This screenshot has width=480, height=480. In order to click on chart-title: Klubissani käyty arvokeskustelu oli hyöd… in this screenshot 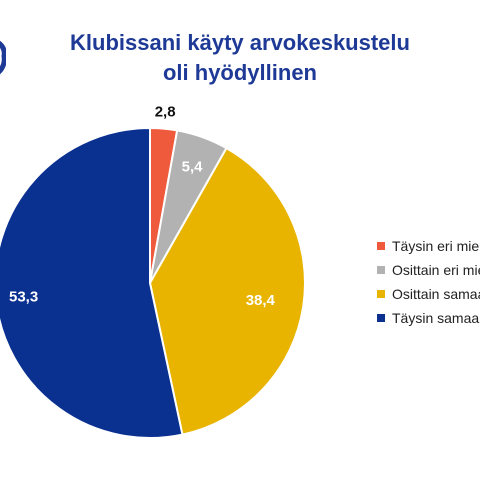, I will do `click(240, 58)`.